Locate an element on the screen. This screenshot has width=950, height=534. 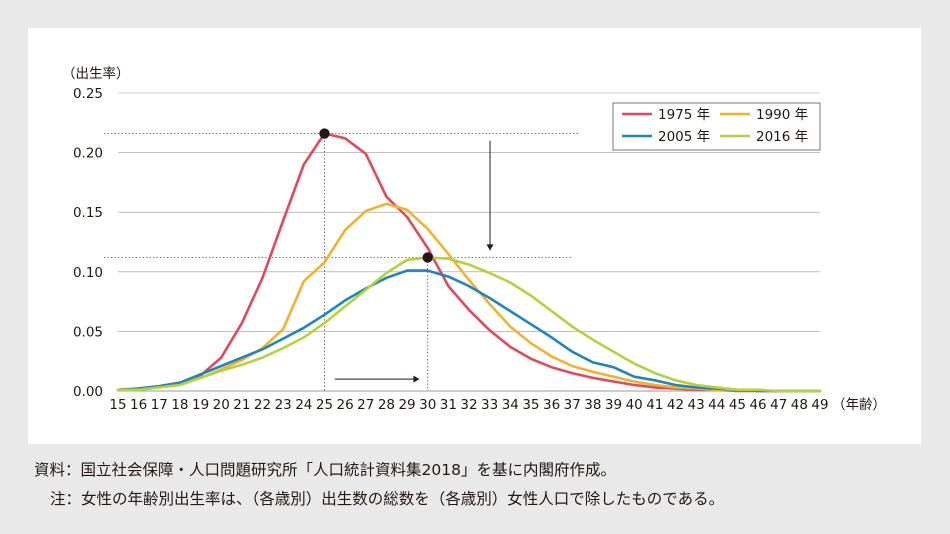
x-tick-label: 22 is located at coordinates (262, 405).